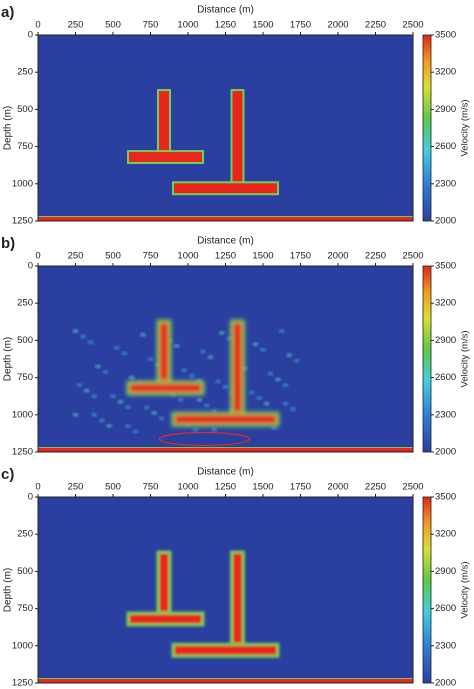 This screenshot has width=474, height=689. What do you see at coordinates (445, 303) in the screenshot?
I see `colorbar-tick-label: 3200` at bounding box center [445, 303].